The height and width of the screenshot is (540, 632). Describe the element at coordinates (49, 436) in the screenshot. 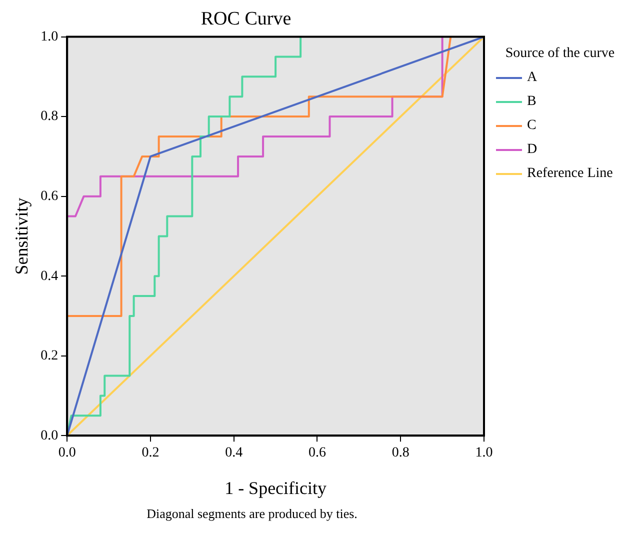

I see `y-tick-label: 0.0` at that location.